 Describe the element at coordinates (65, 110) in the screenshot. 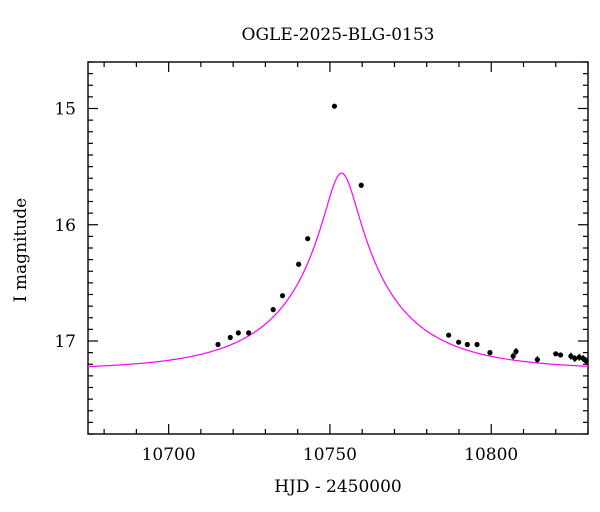

I see `y-tick-label: 15` at that location.